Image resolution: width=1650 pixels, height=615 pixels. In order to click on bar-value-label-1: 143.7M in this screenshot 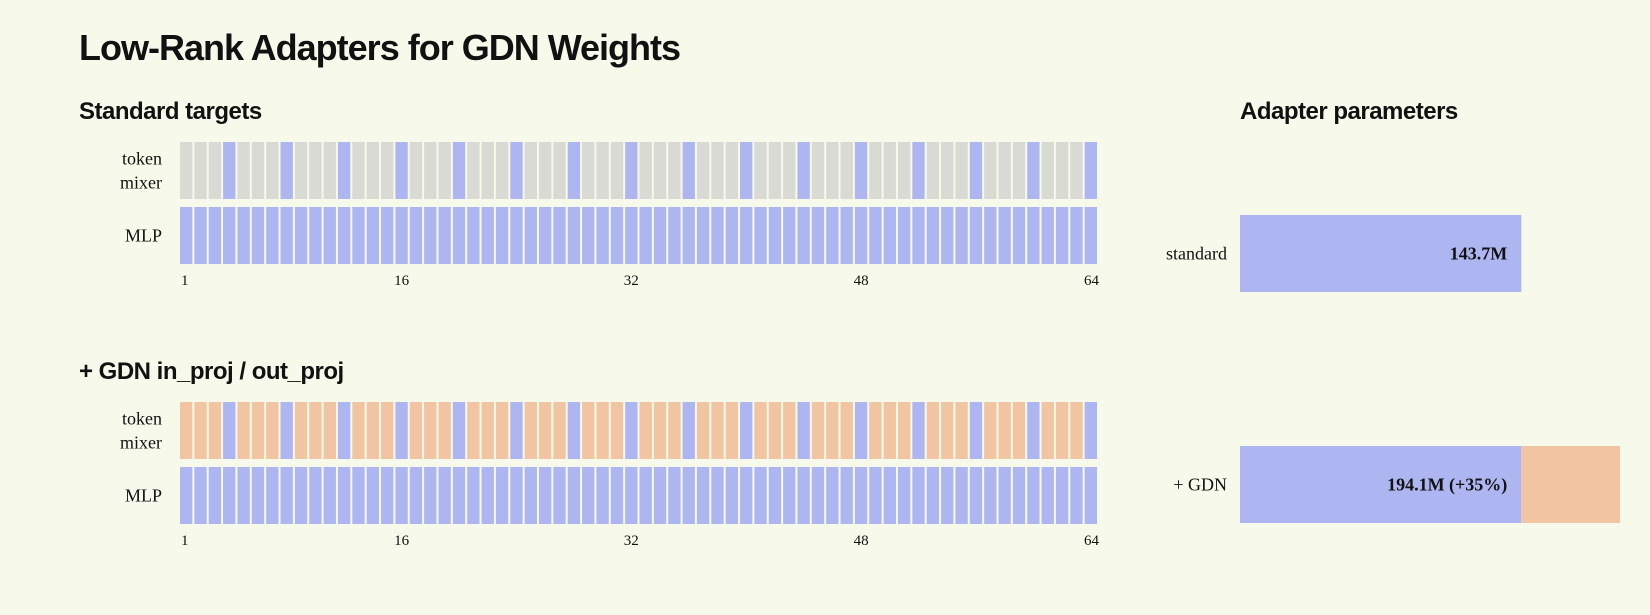, I will do `click(1479, 254)`.